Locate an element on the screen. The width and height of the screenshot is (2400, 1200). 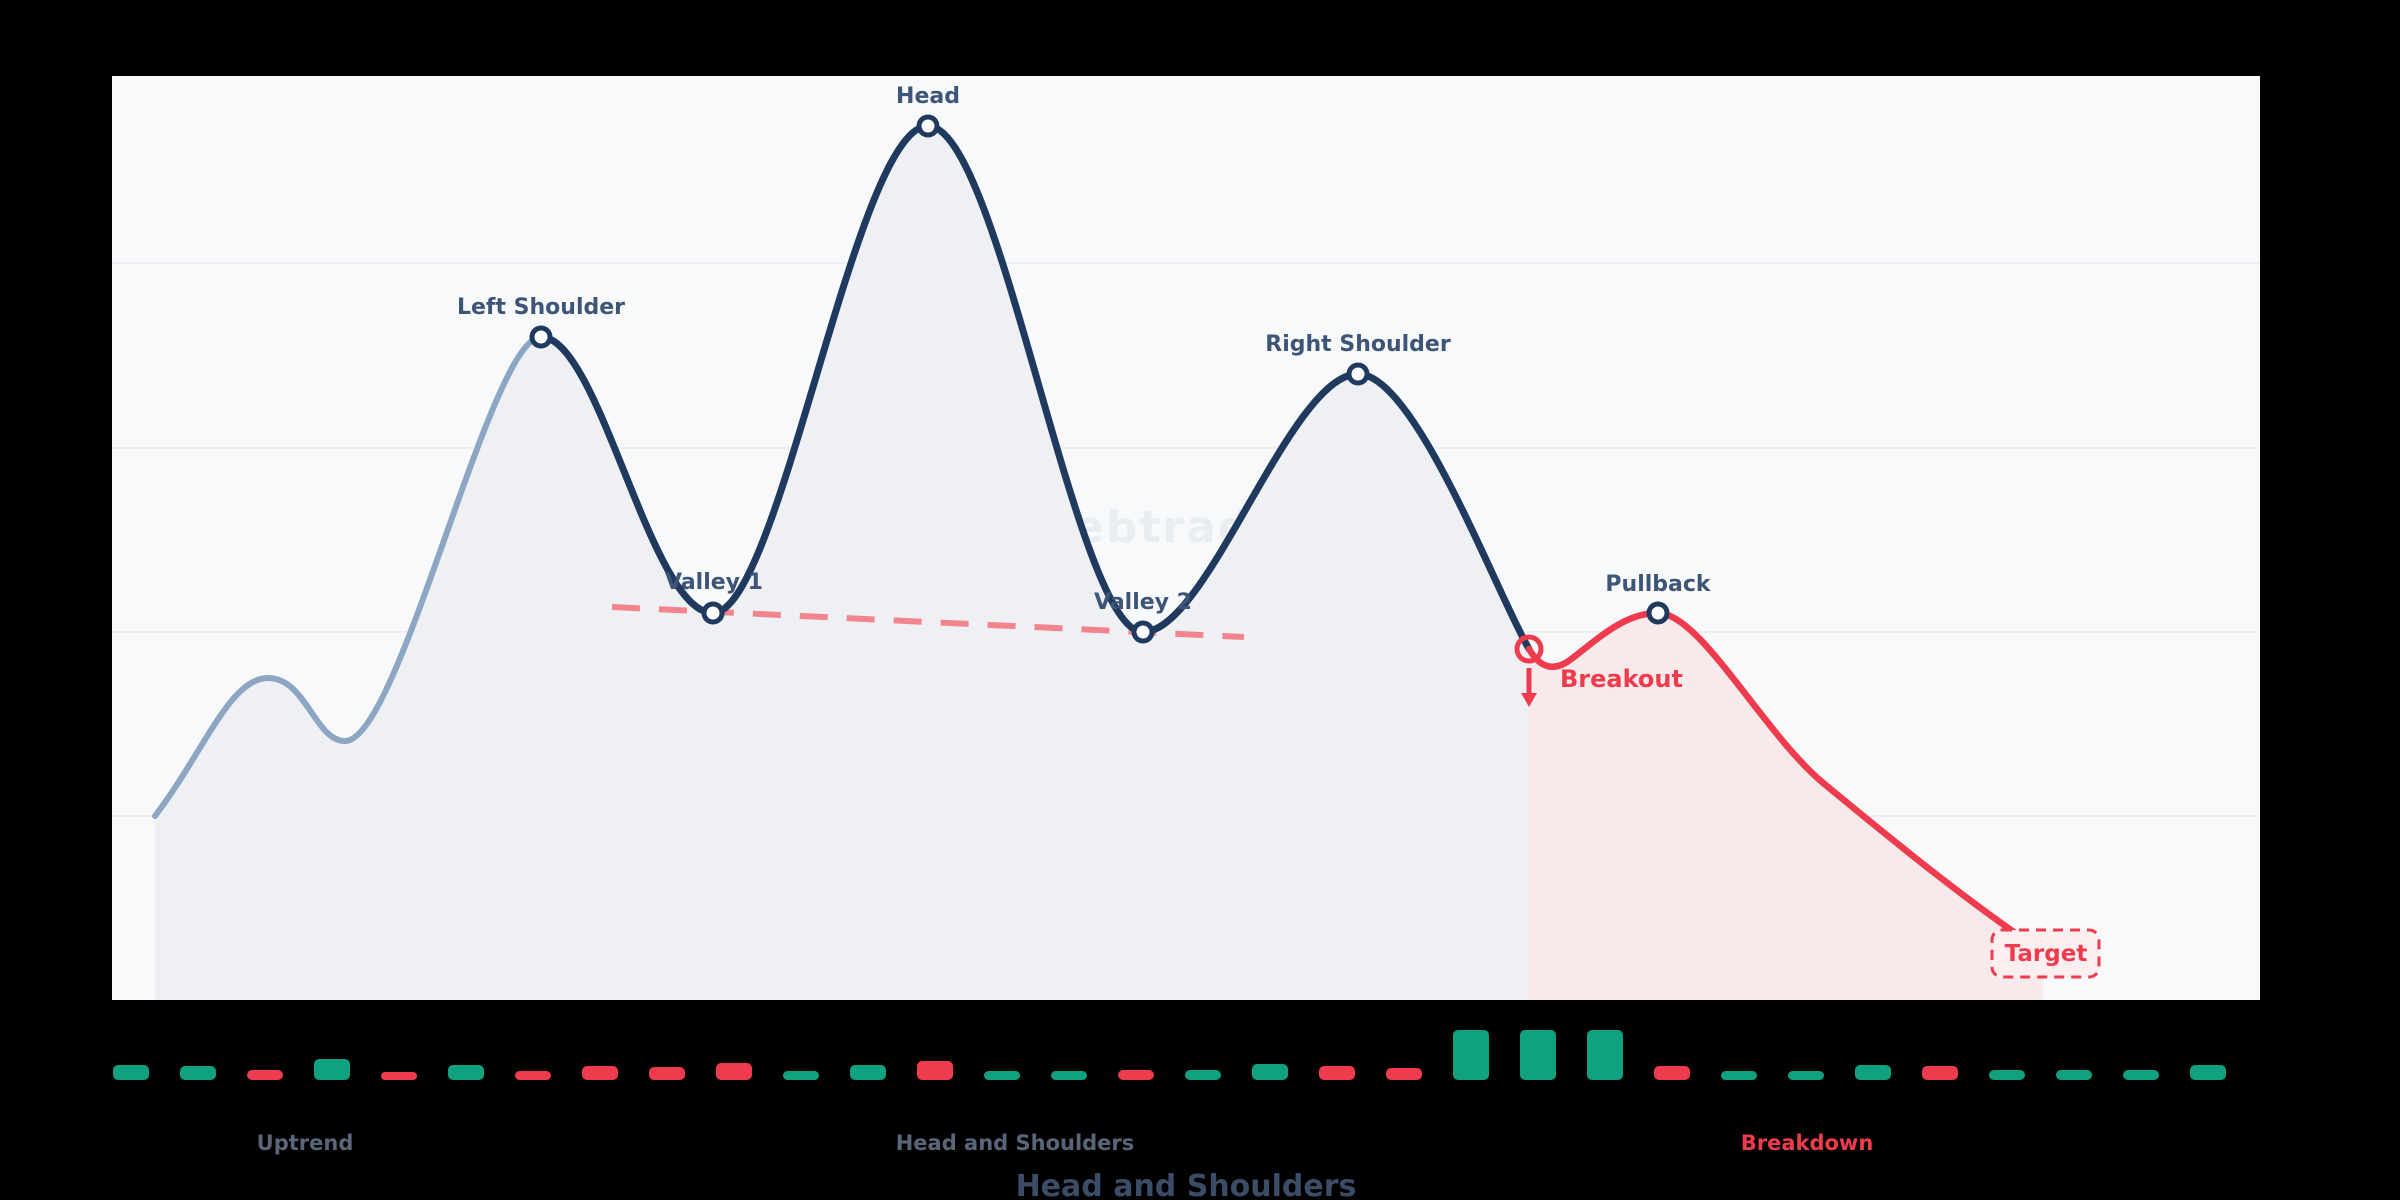
breakdown-line is located at coordinates (1786, 782).